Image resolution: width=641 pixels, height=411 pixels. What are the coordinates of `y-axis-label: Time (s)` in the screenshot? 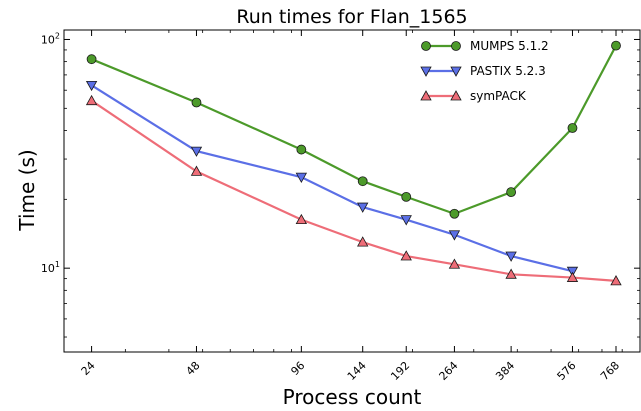 It's located at (27, 190).